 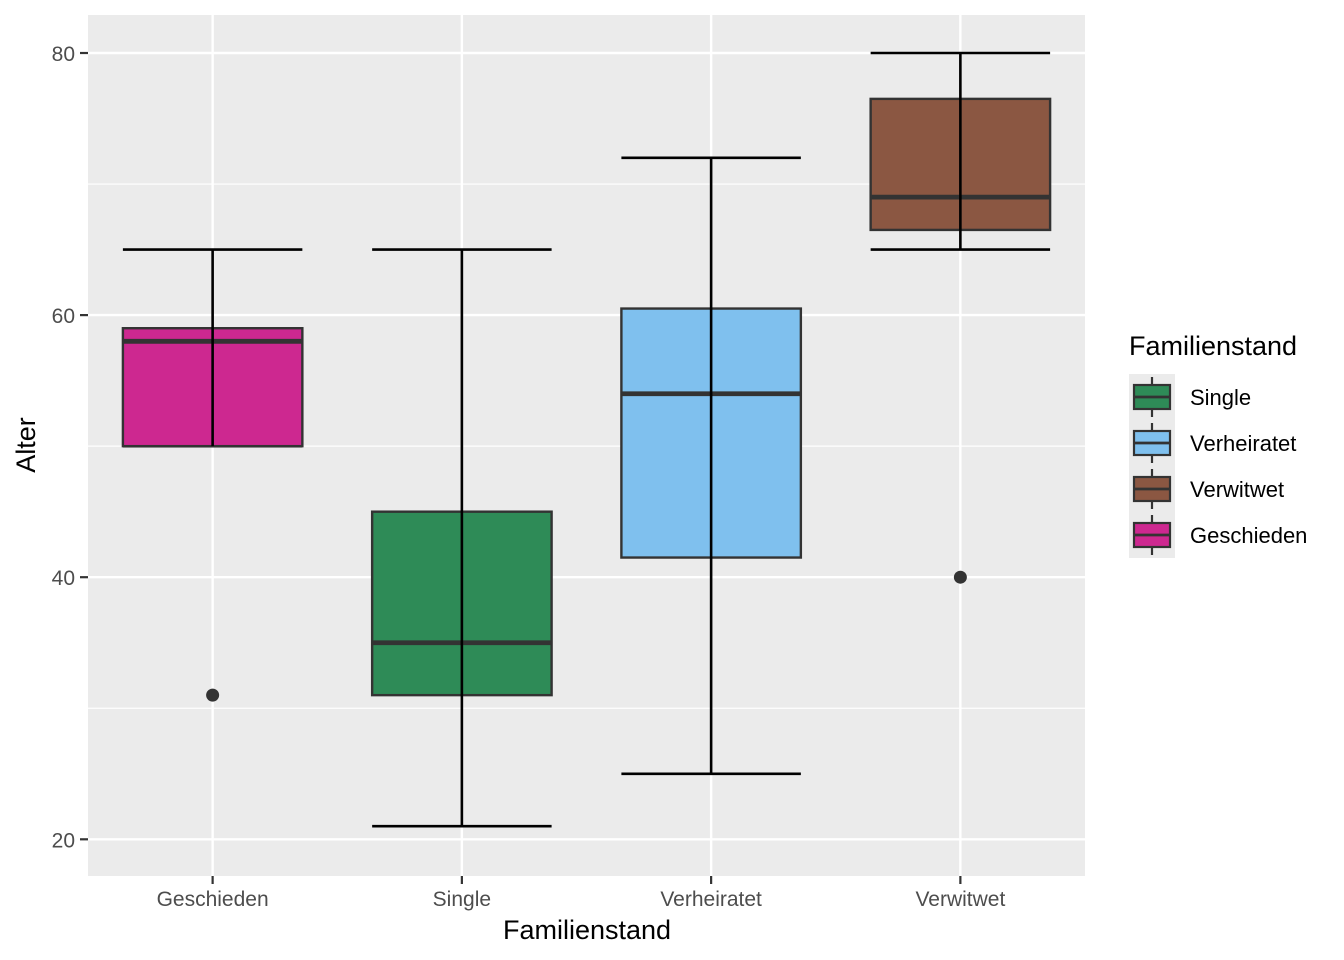 What do you see at coordinates (960, 317) in the screenshot?
I see `box-verwitwet` at bounding box center [960, 317].